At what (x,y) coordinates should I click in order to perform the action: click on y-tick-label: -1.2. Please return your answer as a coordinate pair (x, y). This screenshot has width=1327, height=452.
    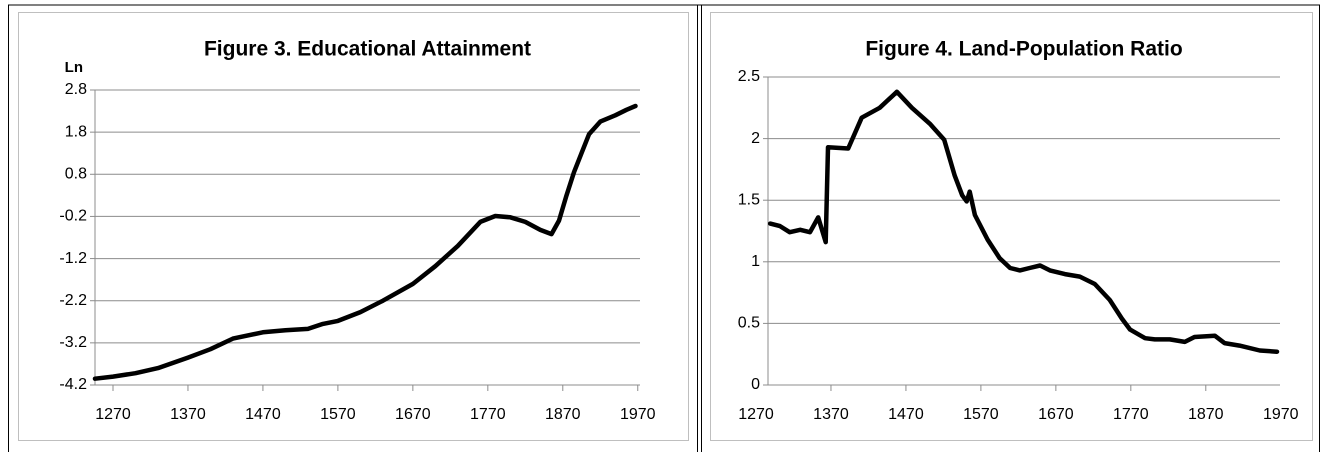
    Looking at the image, I should click on (73, 258).